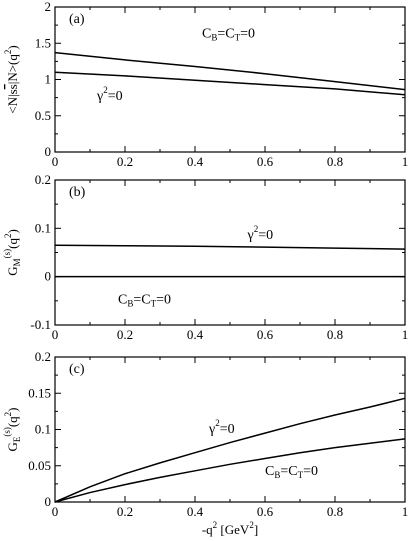 Image resolution: width=409 pixels, height=541 pixels. What do you see at coordinates (48, 79) in the screenshot?
I see `y-tick-label: 1` at bounding box center [48, 79].